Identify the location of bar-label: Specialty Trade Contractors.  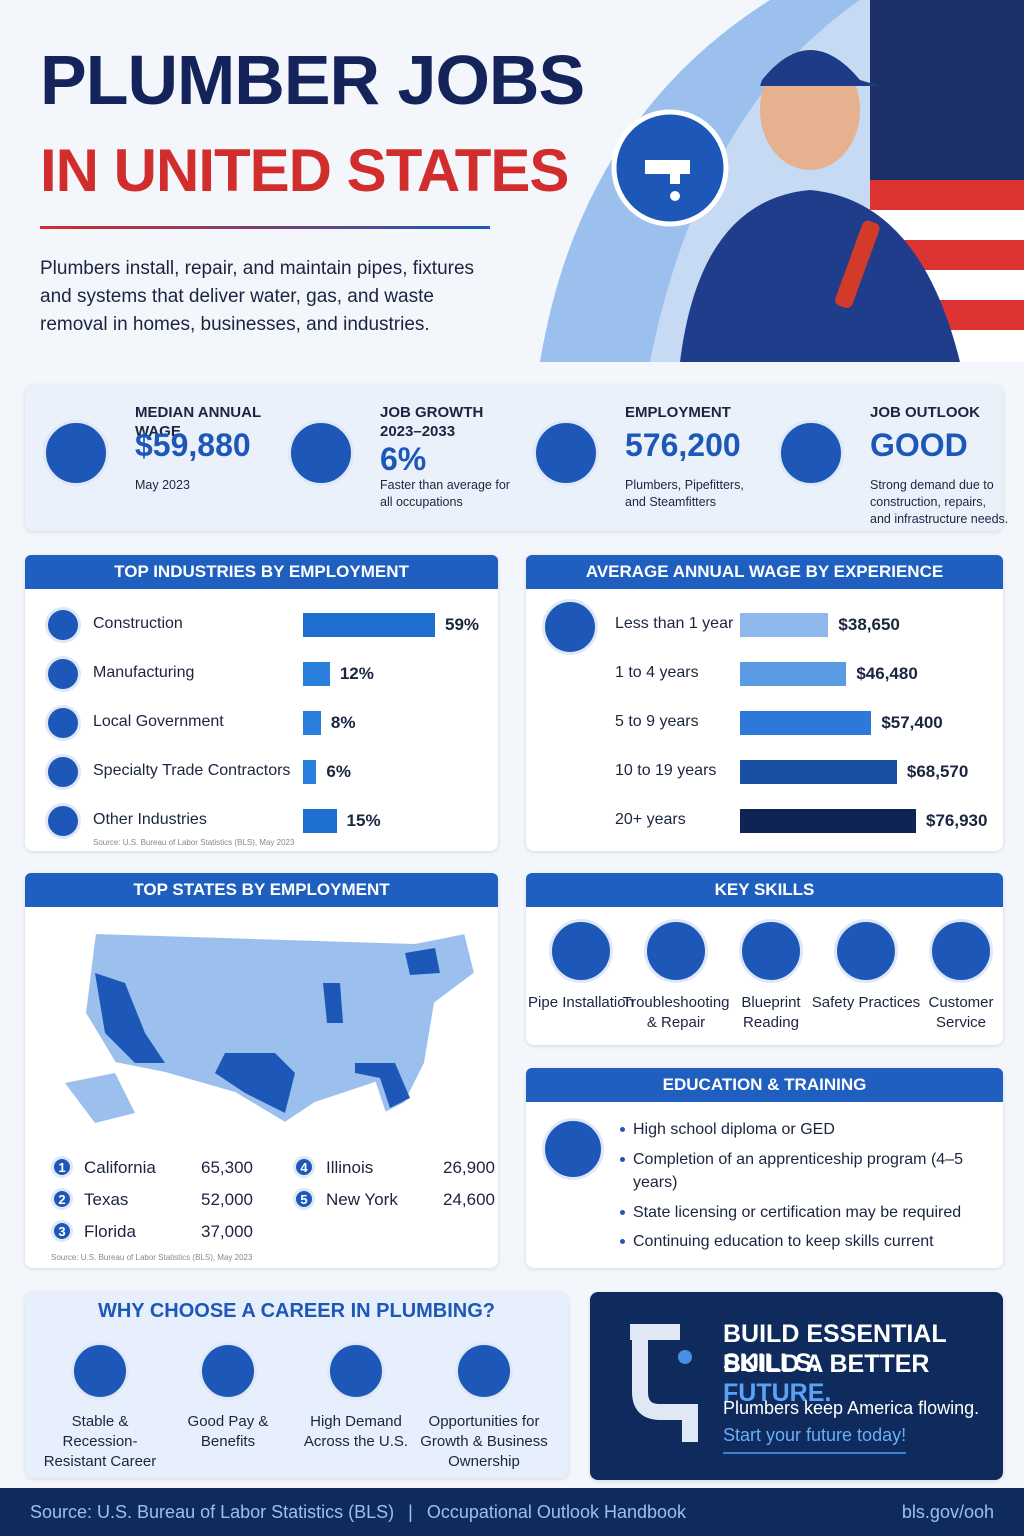
(192, 770).